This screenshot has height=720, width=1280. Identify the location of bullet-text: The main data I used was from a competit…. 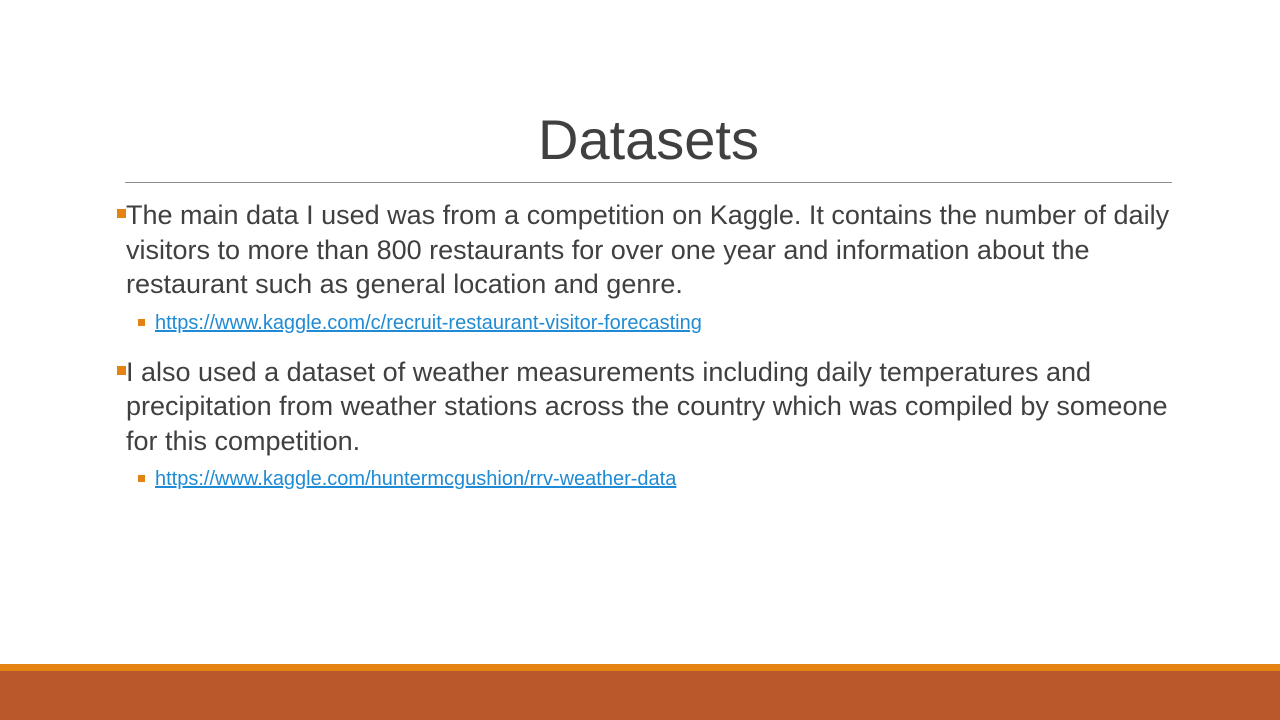
(648, 249).